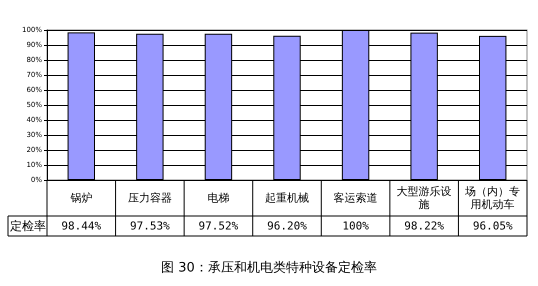 The width and height of the screenshot is (538, 286). Describe the element at coordinates (287, 226) in the screenshot. I see `data-label: 96.20%` at that location.